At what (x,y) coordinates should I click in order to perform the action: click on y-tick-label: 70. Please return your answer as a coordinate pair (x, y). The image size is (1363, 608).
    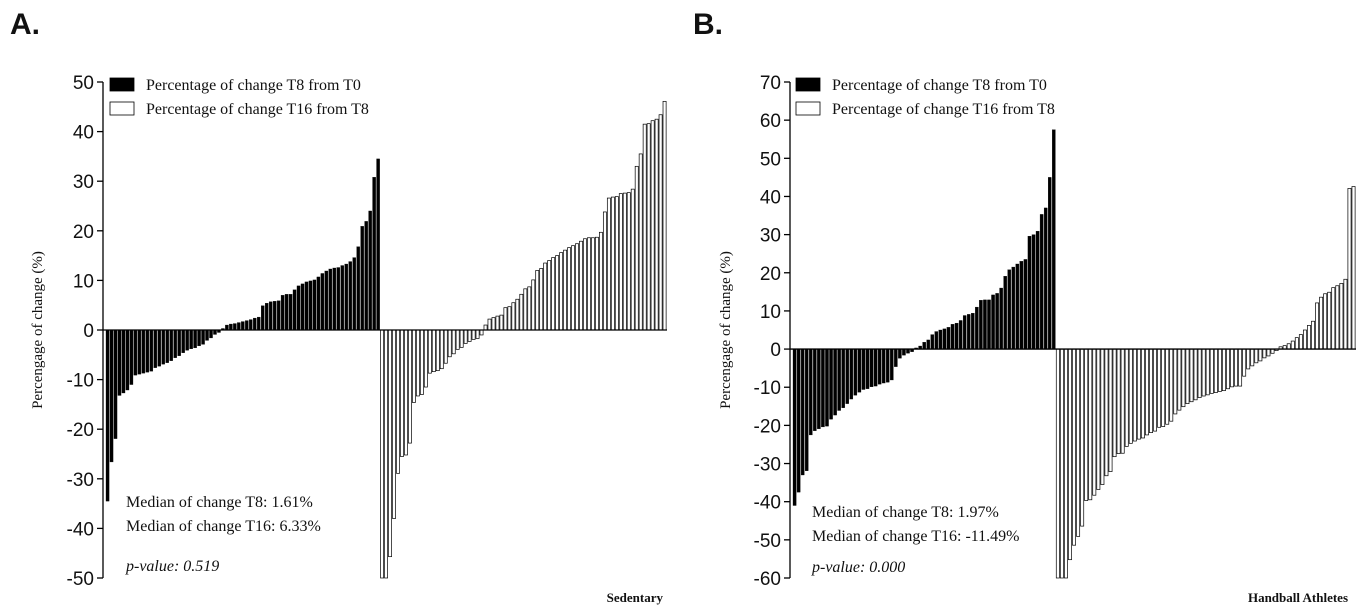
    Looking at the image, I should click on (770, 83).